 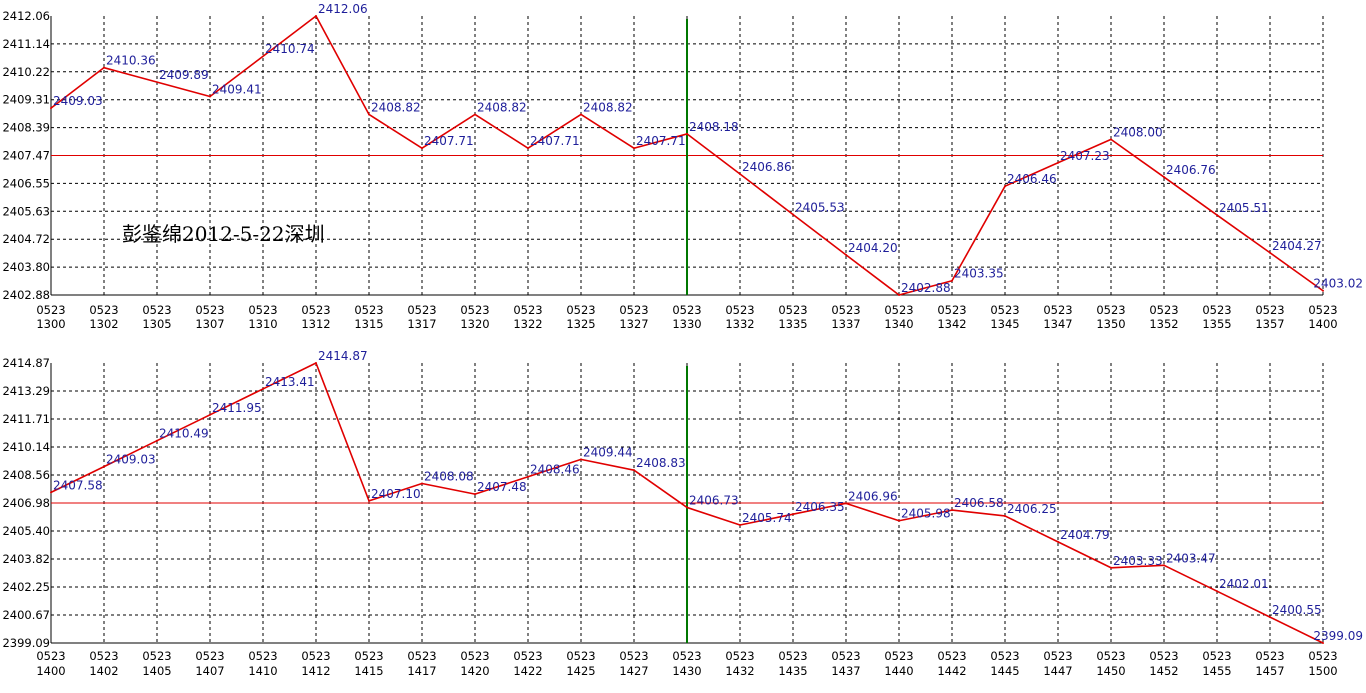 What do you see at coordinates (845, 671) in the screenshot?
I see `x-tick-label-time: 1437` at bounding box center [845, 671].